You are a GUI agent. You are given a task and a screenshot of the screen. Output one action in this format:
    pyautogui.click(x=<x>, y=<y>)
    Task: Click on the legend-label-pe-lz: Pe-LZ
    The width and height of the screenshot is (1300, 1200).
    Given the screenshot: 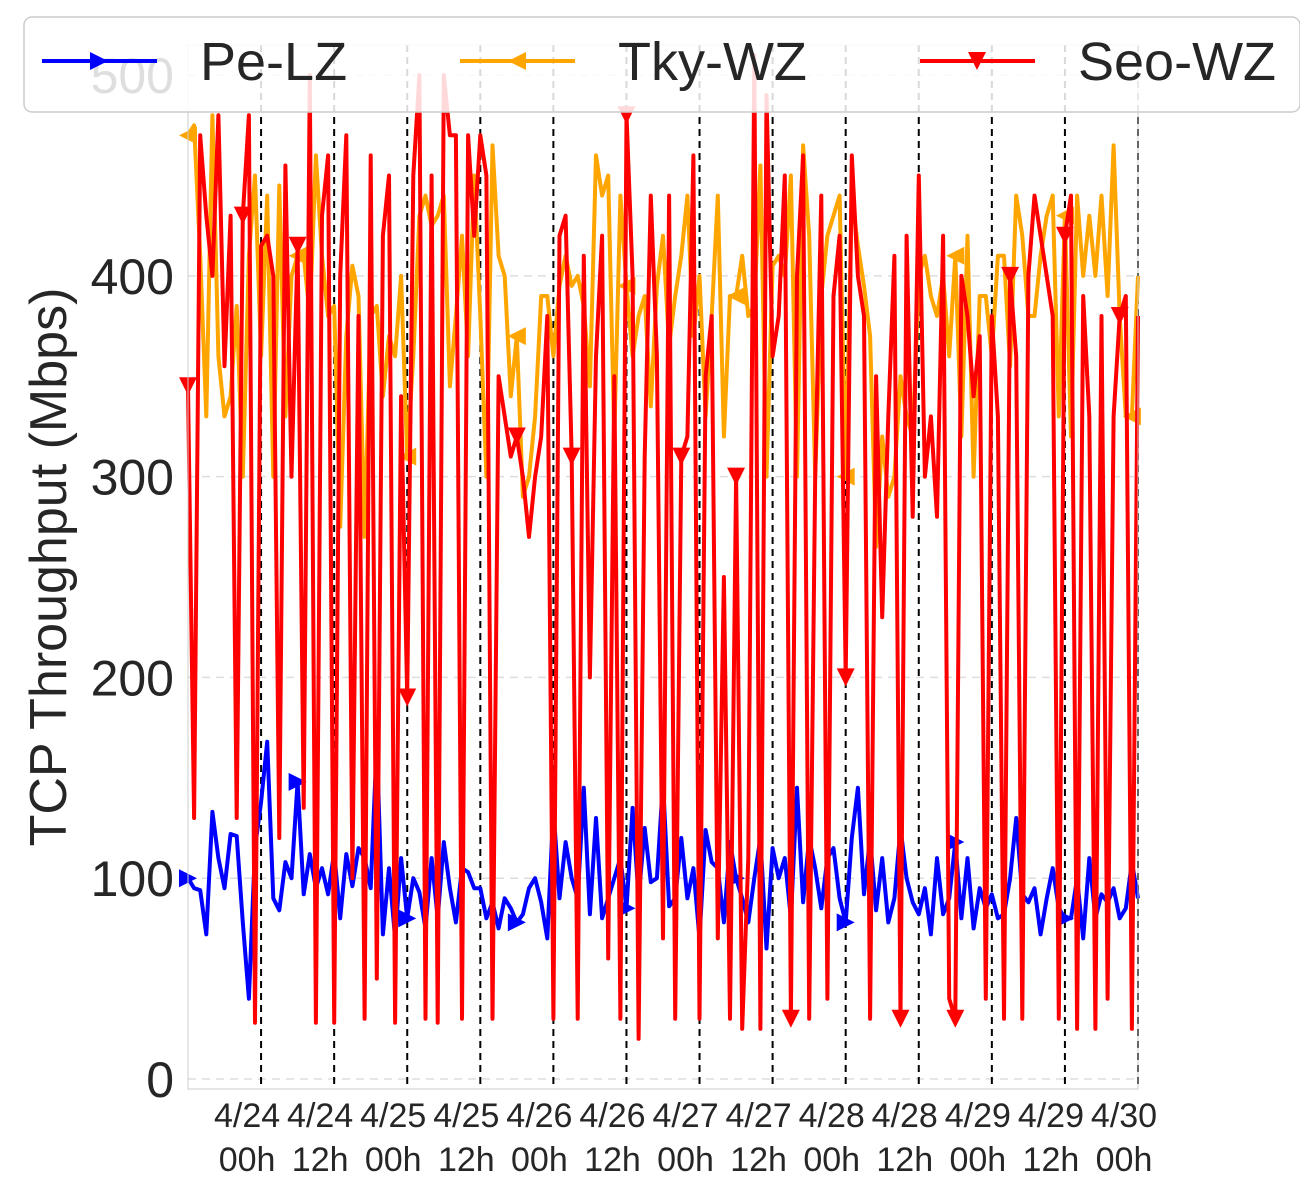 What is the action you would take?
    pyautogui.click(x=273, y=62)
    